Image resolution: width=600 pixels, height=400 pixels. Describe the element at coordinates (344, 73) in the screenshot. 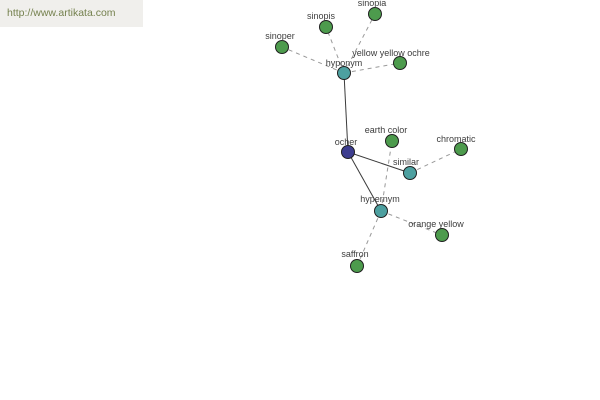

I see `node-hyponym` at that location.